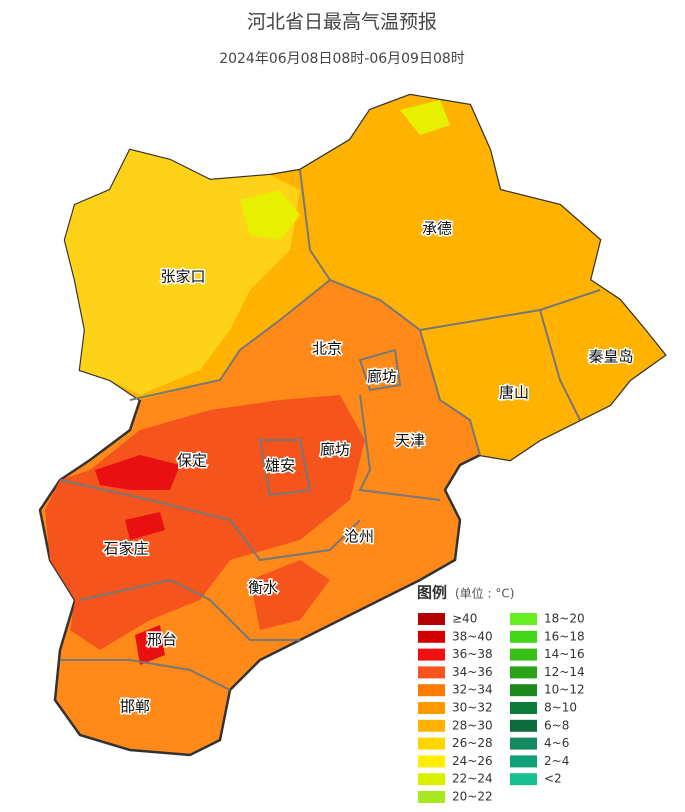  Describe the element at coordinates (560, 708) in the screenshot. I see `legend-label: 8~10` at that location.